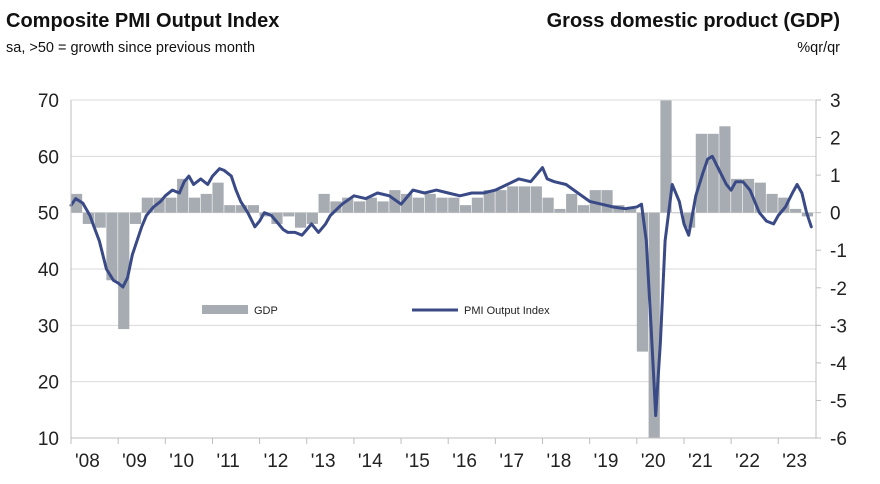 The width and height of the screenshot is (880, 484). I want to click on x-tick-label: '23, so click(794, 461).